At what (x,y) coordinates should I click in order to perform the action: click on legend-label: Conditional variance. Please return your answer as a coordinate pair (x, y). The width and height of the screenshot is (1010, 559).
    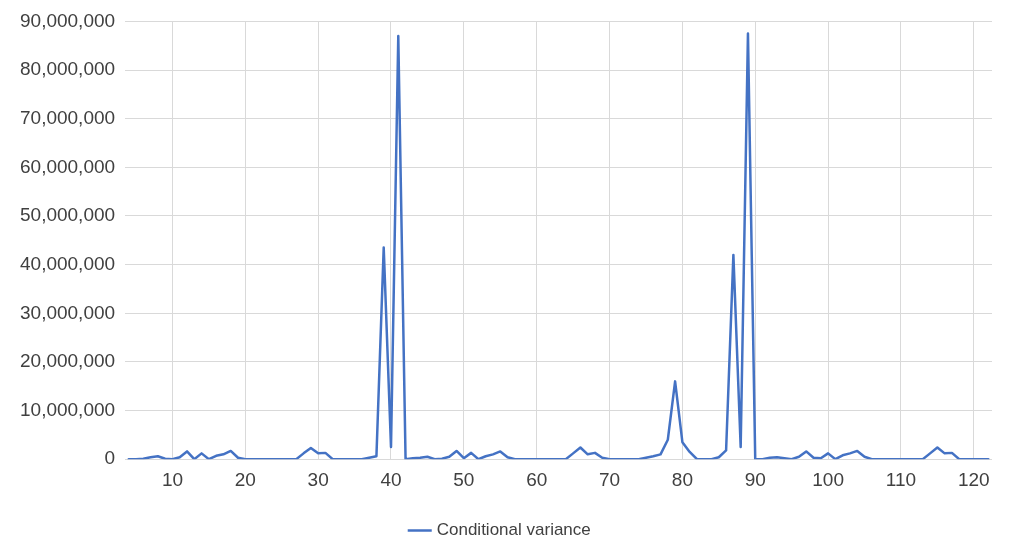
    Looking at the image, I should click on (513, 530).